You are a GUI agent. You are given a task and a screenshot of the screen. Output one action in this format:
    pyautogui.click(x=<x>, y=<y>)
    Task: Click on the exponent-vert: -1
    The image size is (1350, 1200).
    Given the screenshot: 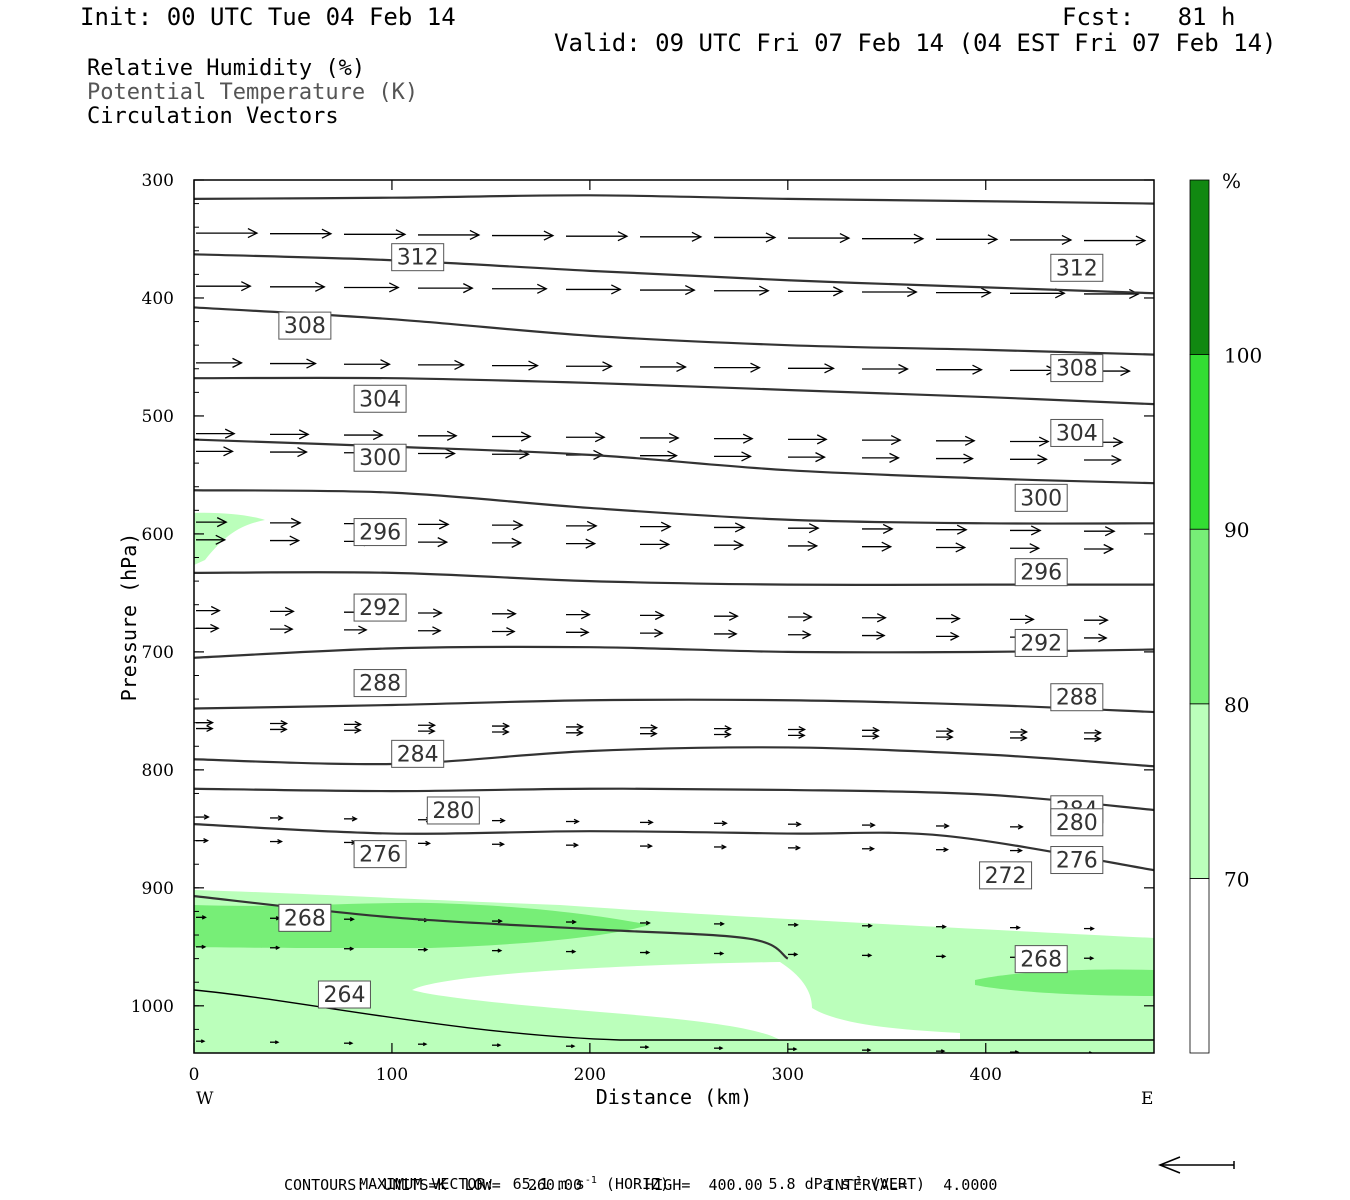 What is the action you would take?
    pyautogui.click(x=855, y=1180)
    